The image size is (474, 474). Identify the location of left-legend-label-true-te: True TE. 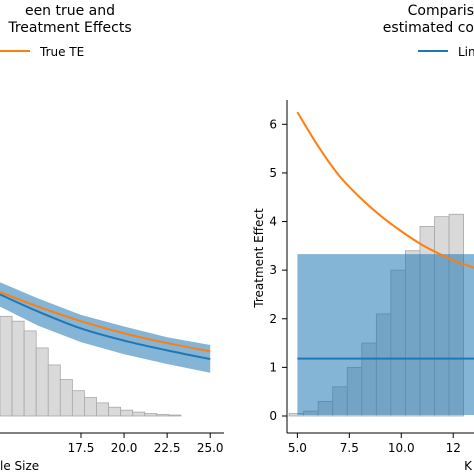
(61, 52).